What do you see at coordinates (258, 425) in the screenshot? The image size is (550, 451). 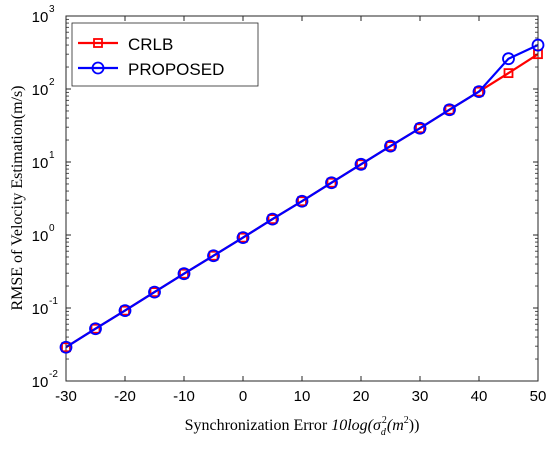 I see `x-axis-label-prefix: Synchronization Error` at bounding box center [258, 425].